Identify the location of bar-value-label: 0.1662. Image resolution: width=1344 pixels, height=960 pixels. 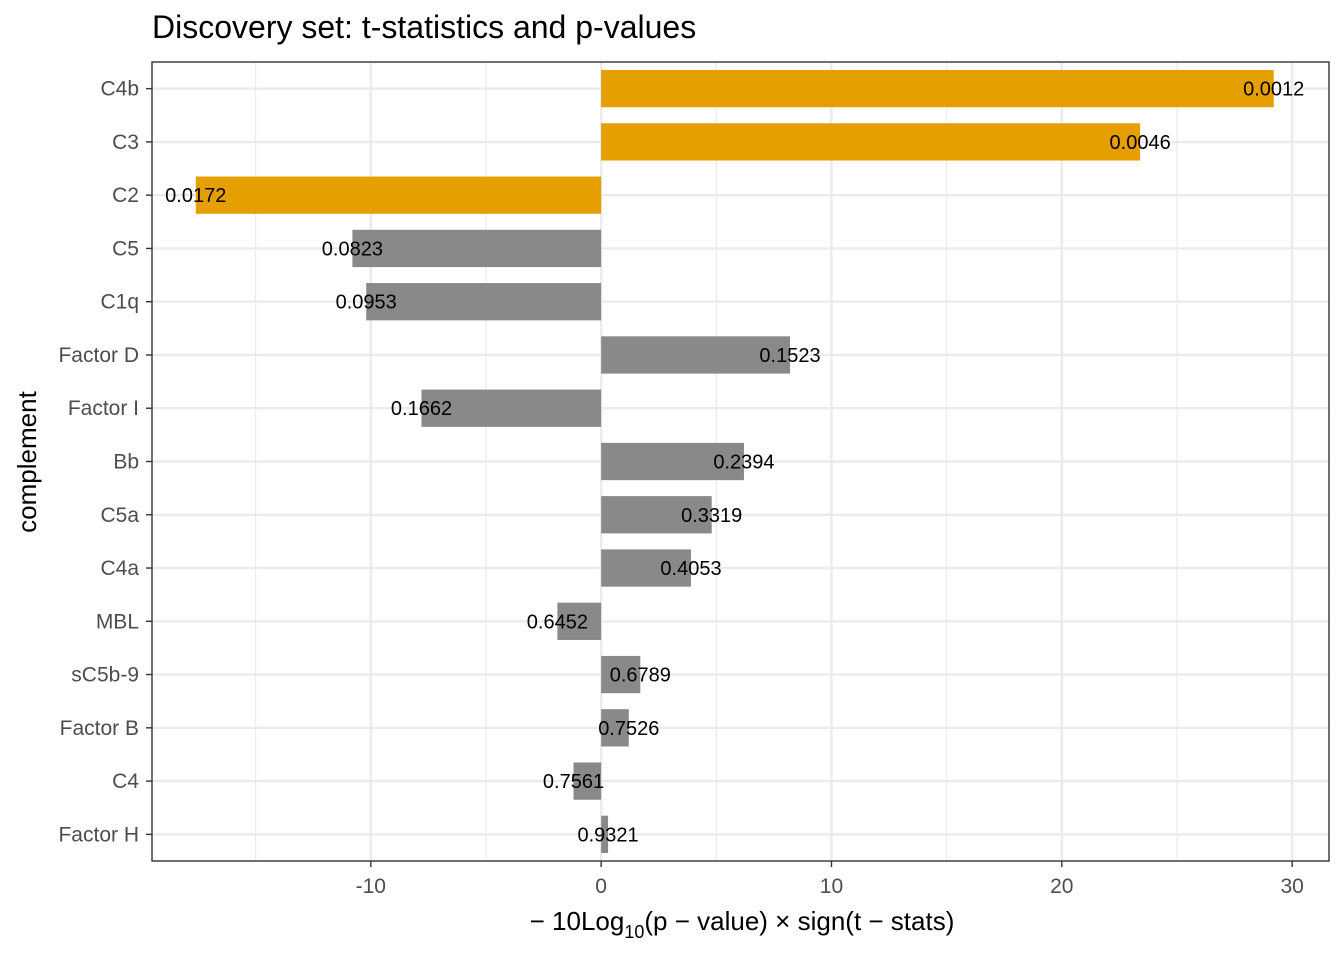
(421, 409).